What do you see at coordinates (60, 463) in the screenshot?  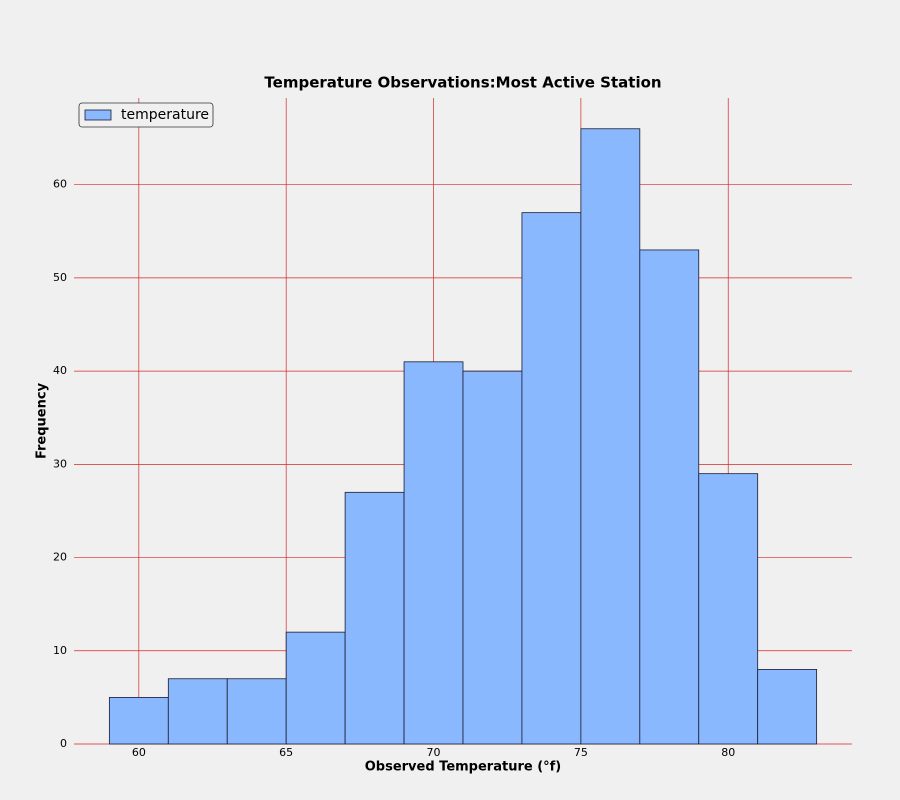 I see `y-tick-label: 30` at bounding box center [60, 463].